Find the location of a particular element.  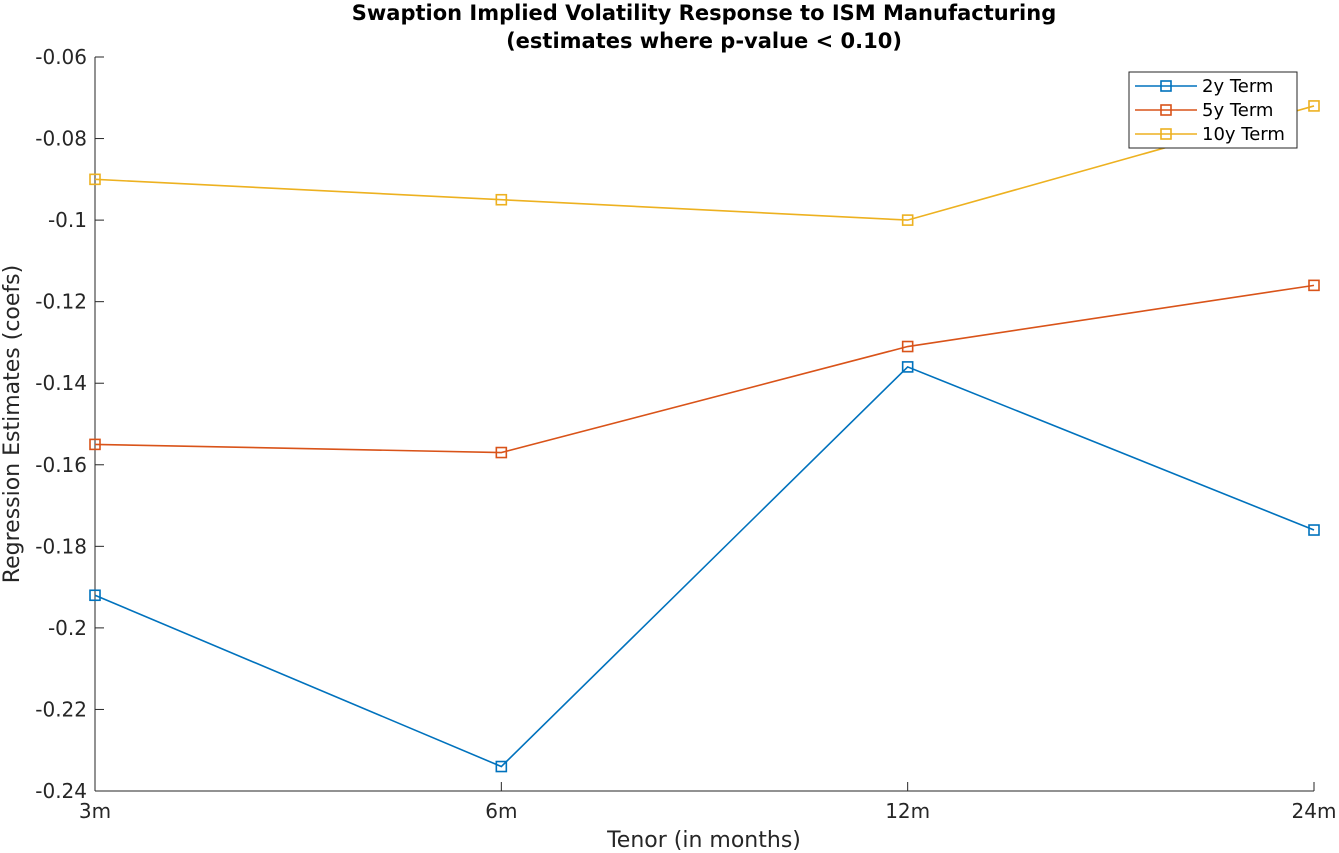

y-tick-label: -0.22 is located at coordinates (61, 709).